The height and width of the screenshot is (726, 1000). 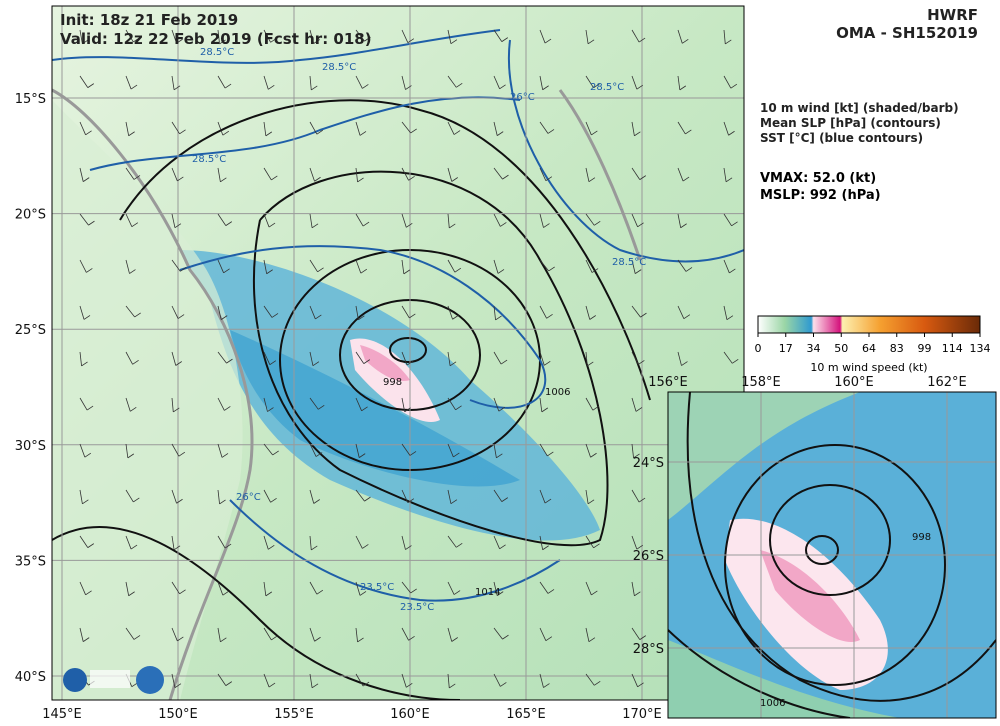 I want to click on colorbar-tick-label: 99, so click(x=925, y=348).